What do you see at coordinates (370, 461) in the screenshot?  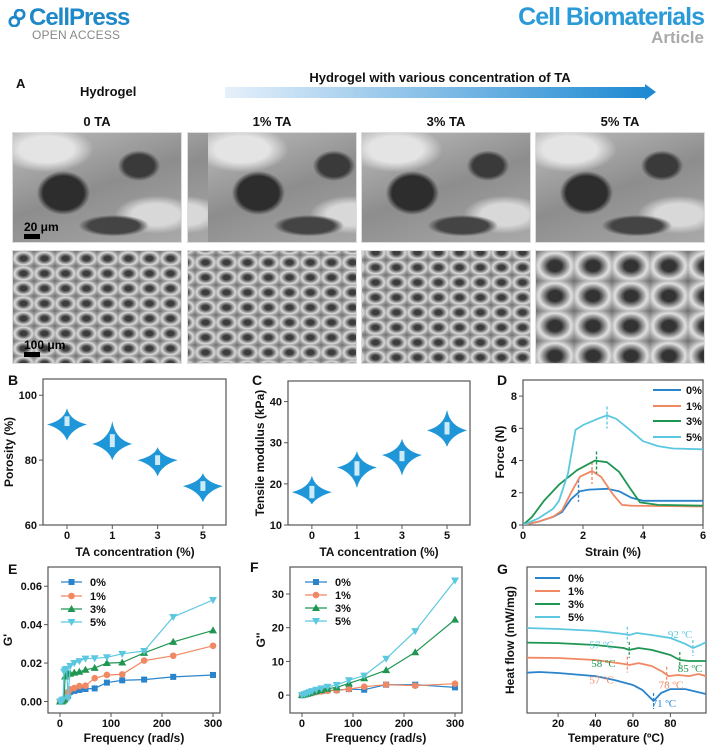 I see `chart-c: 10 20 30 40 0 1 3 5` at bounding box center [370, 461].